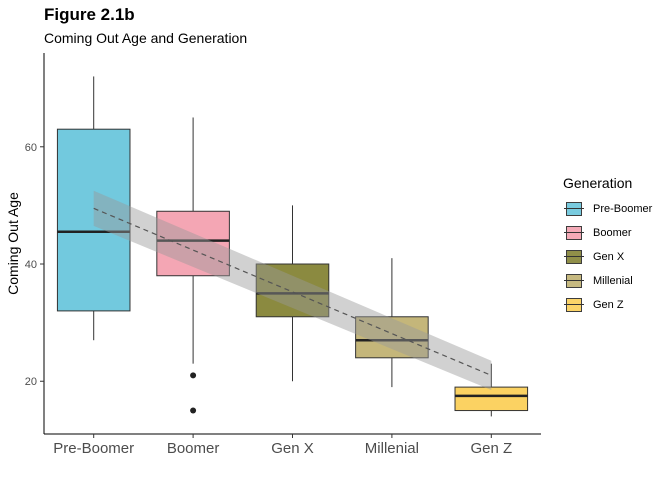  I want to click on x-tick-label: Millenial, so click(392, 448).